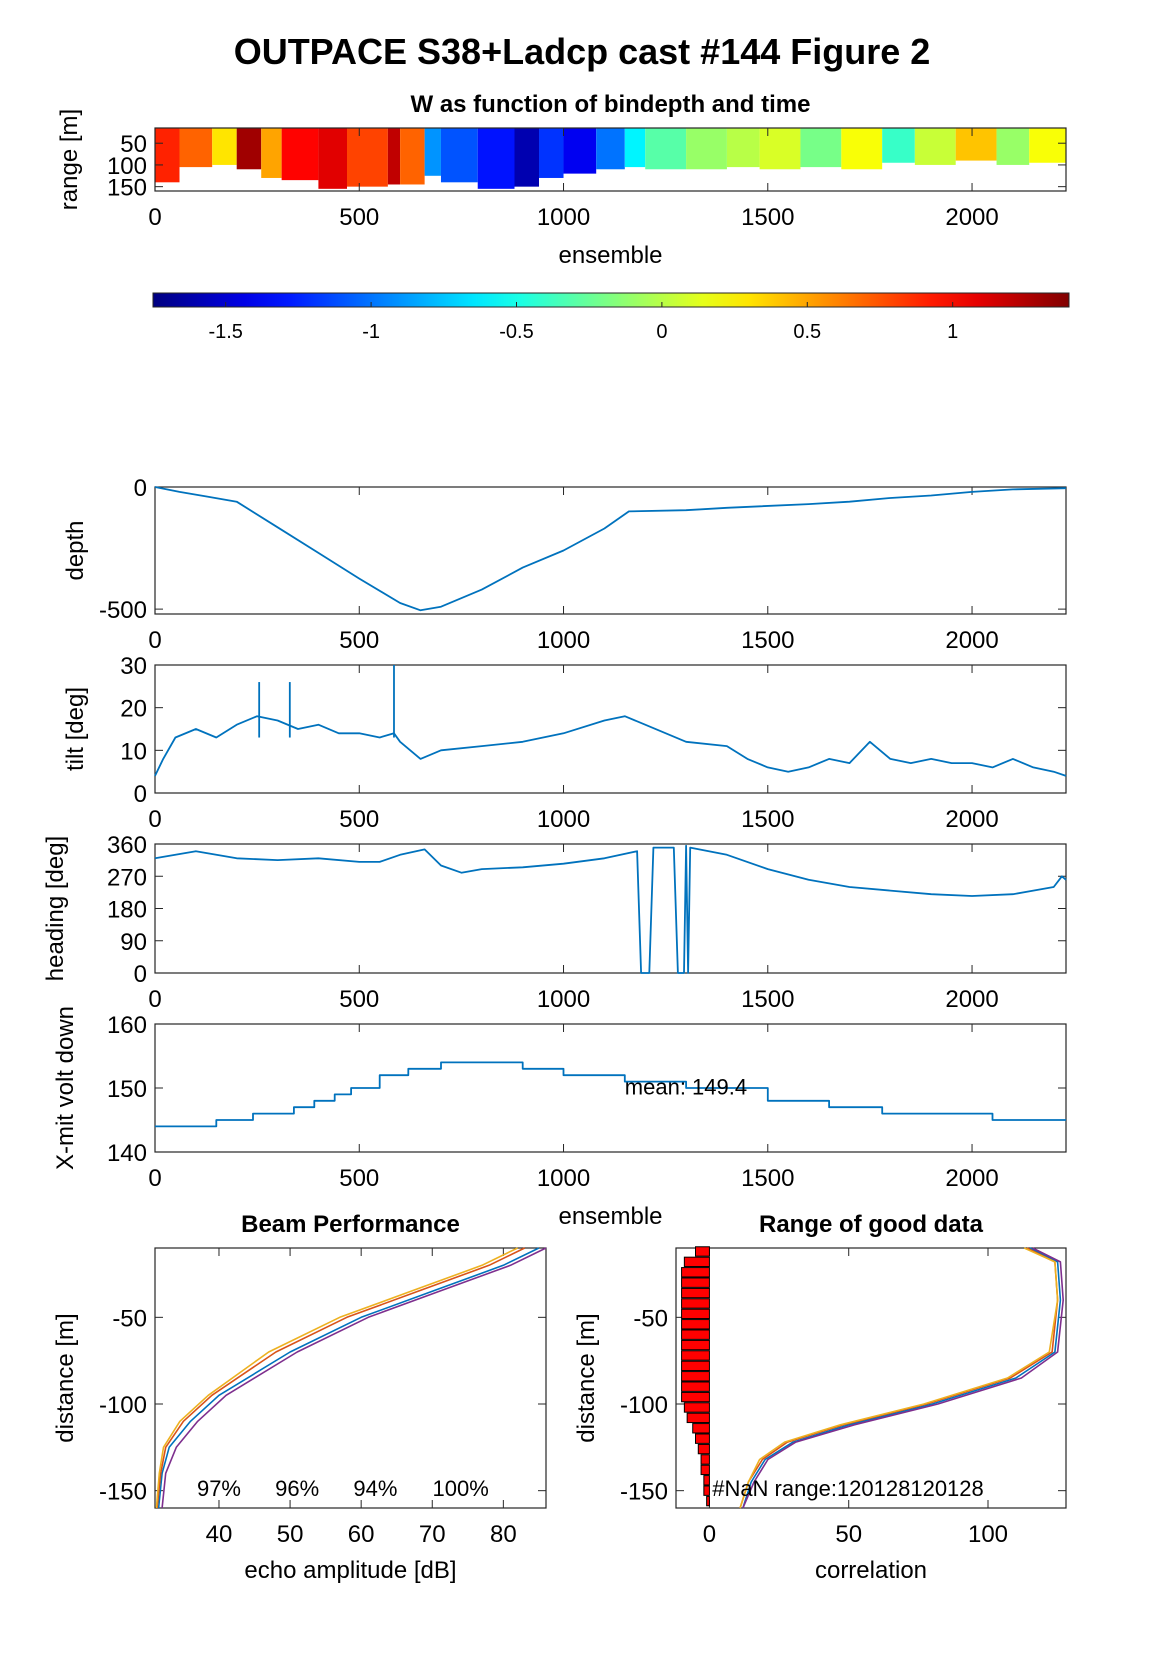  I want to click on heading-xtick-label: 1000, so click(563, 999).